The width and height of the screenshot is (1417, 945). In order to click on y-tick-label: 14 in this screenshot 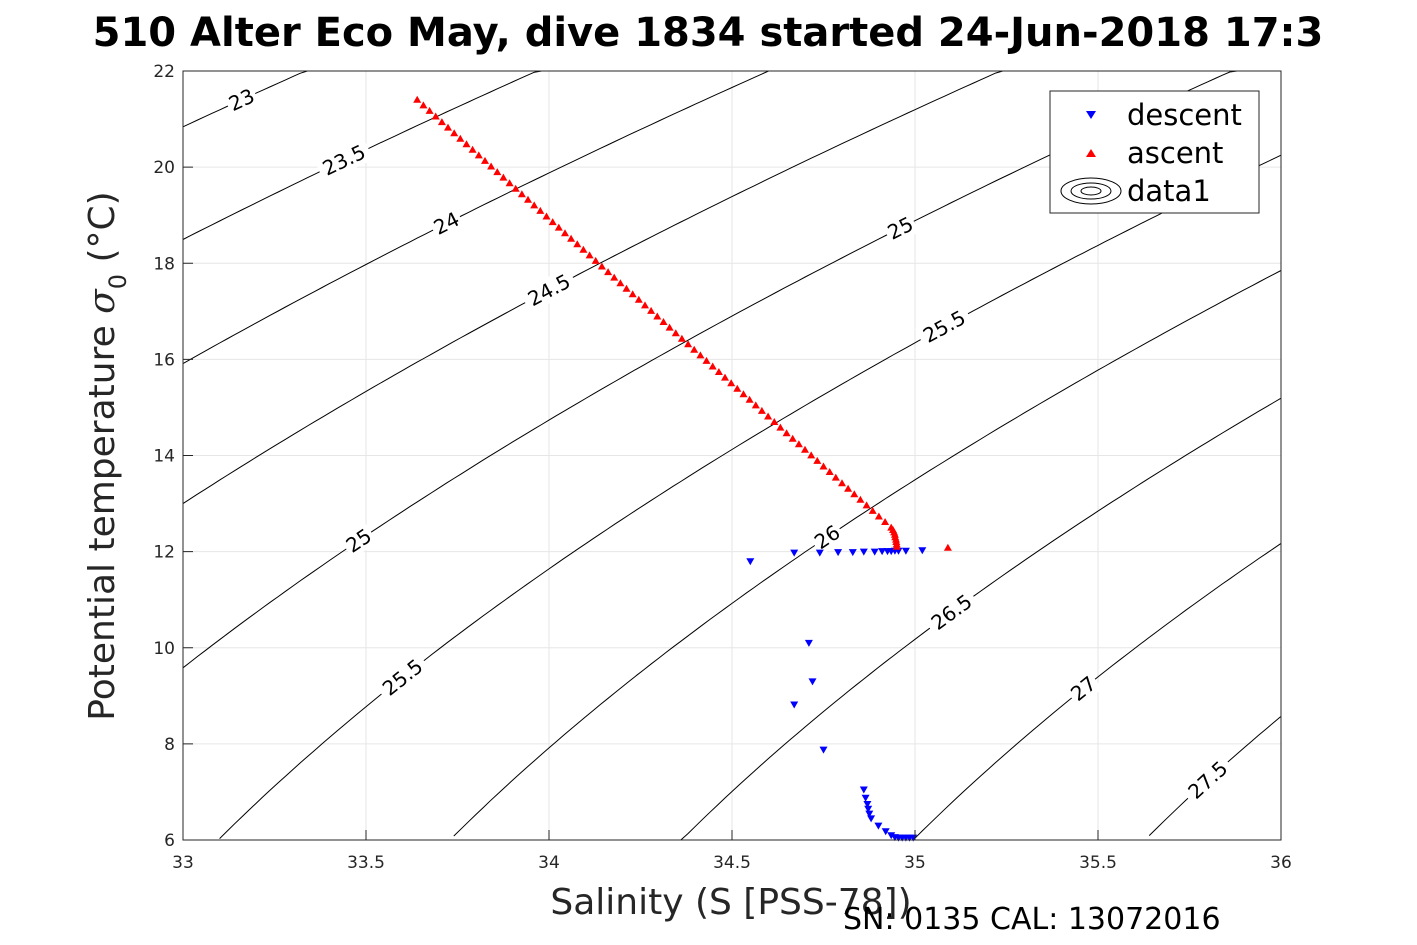, I will do `click(164, 457)`.